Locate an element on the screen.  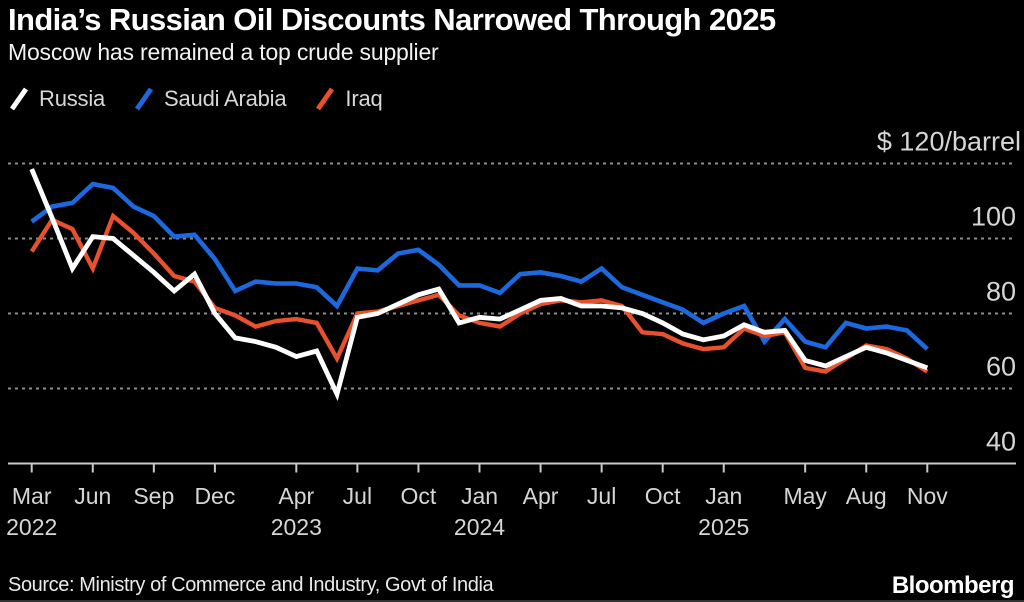
x-tick-label: Aug is located at coordinates (866, 496).